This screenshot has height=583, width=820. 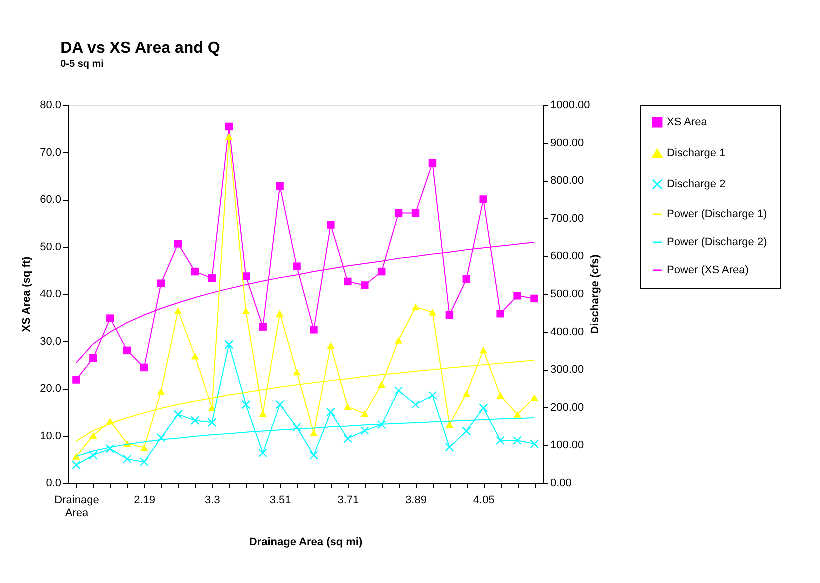 What do you see at coordinates (567, 218) in the screenshot?
I see `y2-tick-label: 700.00` at bounding box center [567, 218].